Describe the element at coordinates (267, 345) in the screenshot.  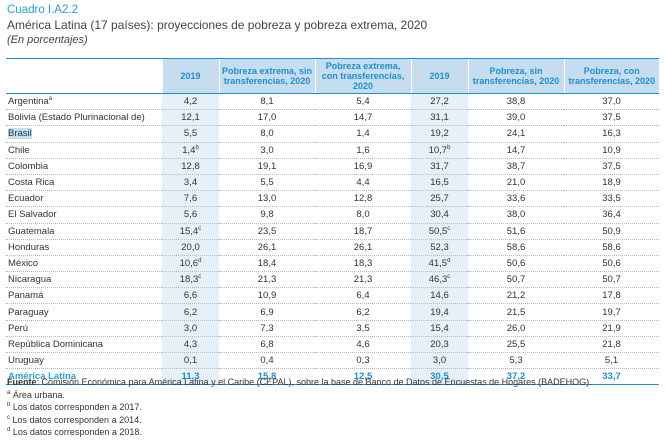
I see `value-cell: 6,8` at that location.